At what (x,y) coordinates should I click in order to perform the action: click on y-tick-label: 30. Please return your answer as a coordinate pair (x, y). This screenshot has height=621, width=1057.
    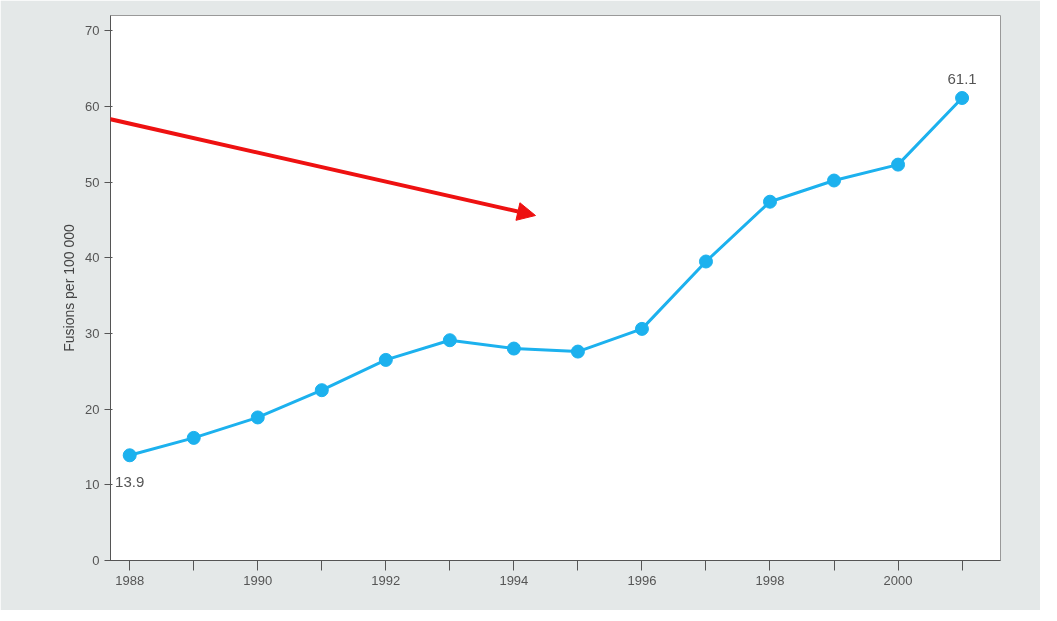
    Looking at the image, I should click on (92, 333).